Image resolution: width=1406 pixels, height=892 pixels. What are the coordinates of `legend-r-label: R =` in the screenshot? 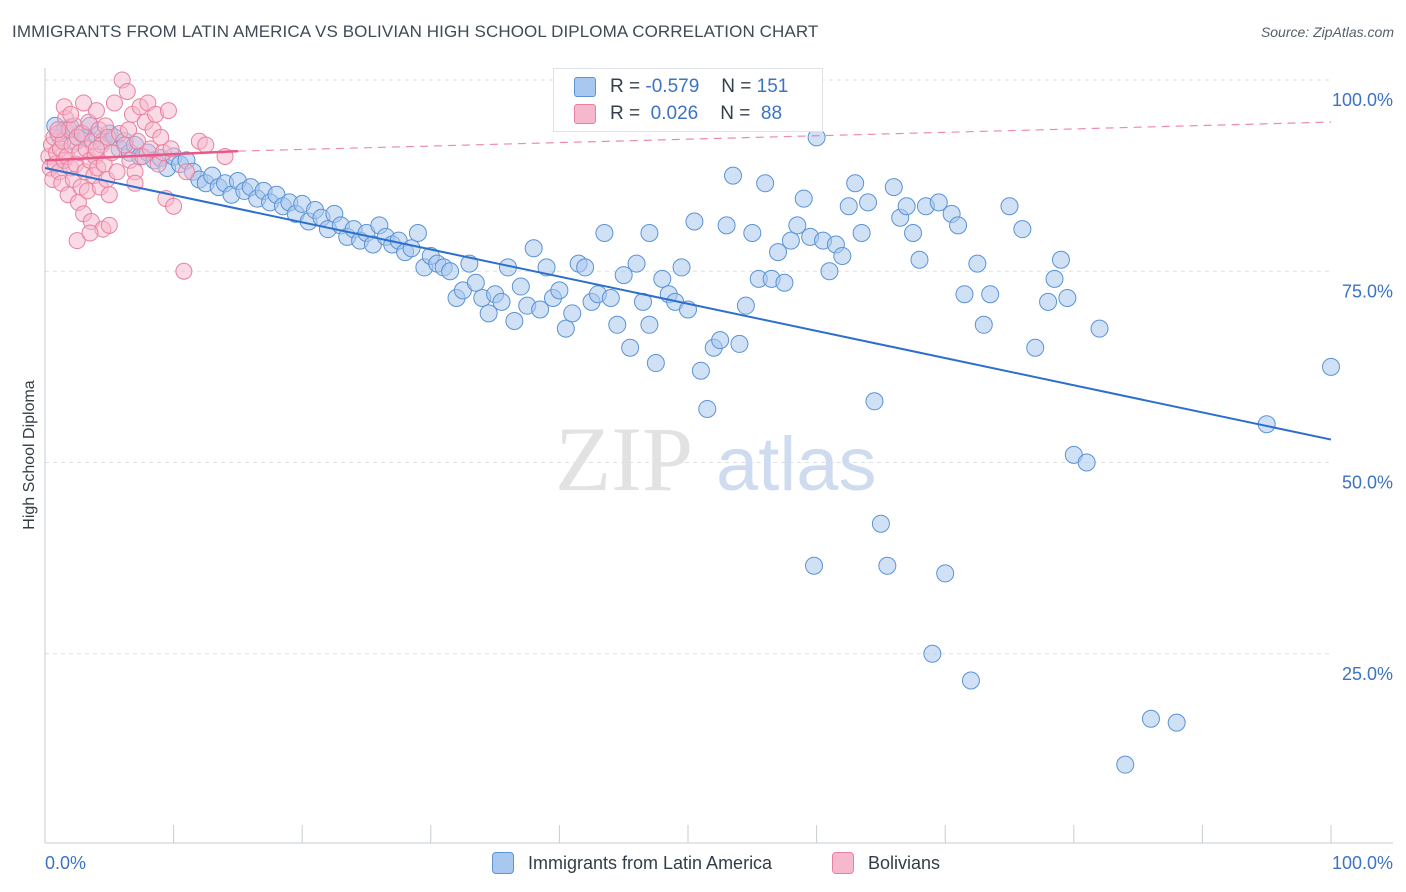 It's located at (625, 86).